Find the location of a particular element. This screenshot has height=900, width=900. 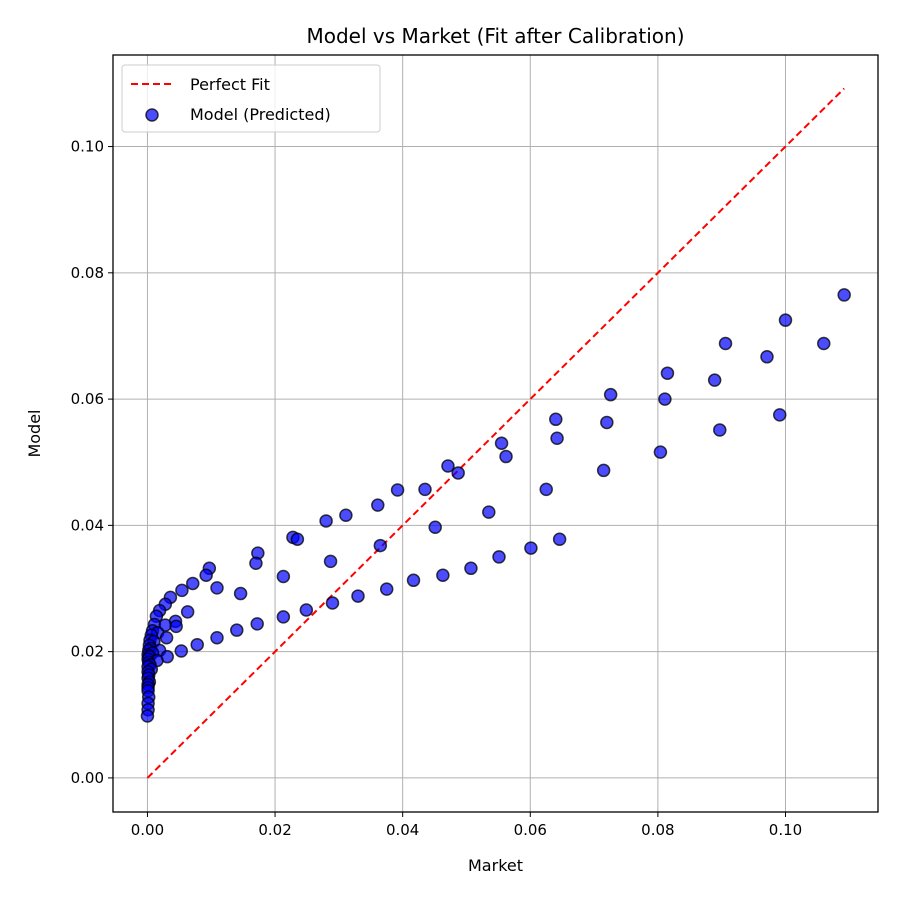

y-tick-label: 0.00 is located at coordinates (87, 778).